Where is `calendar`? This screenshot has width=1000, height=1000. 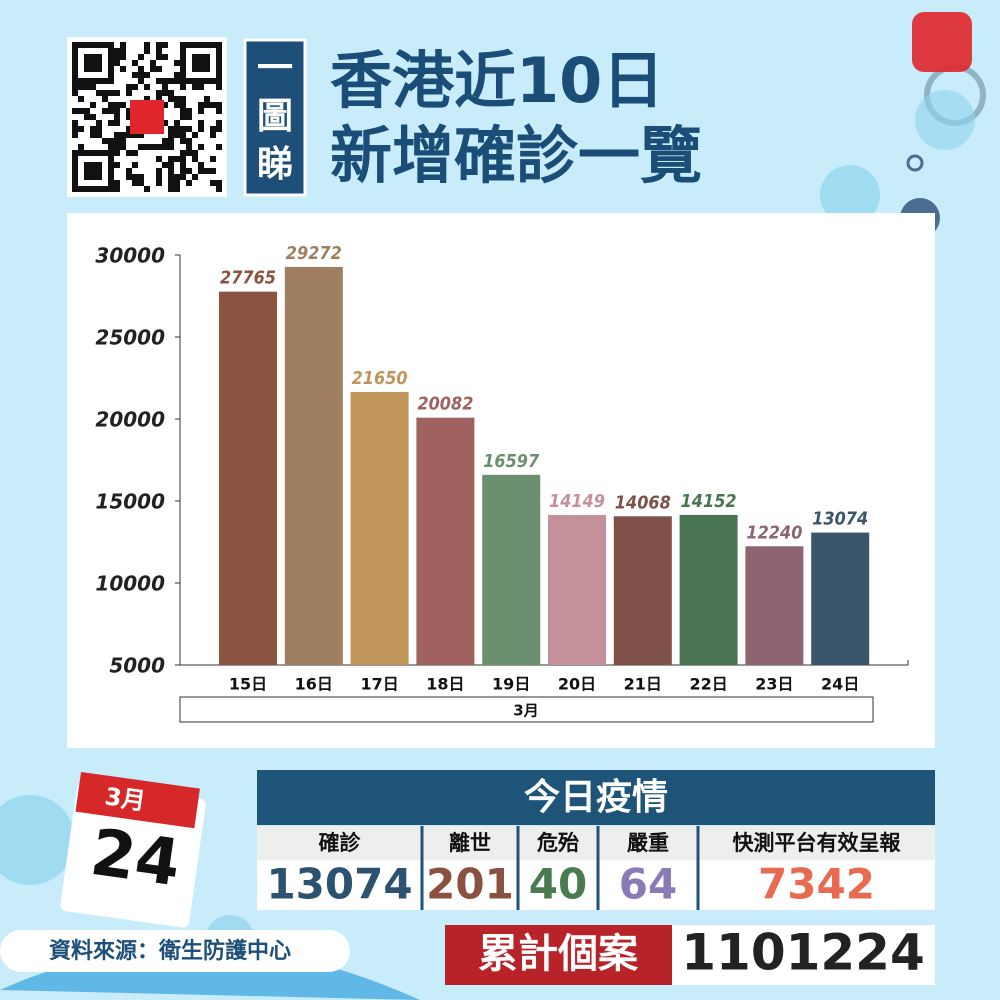 calendar is located at coordinates (133, 849).